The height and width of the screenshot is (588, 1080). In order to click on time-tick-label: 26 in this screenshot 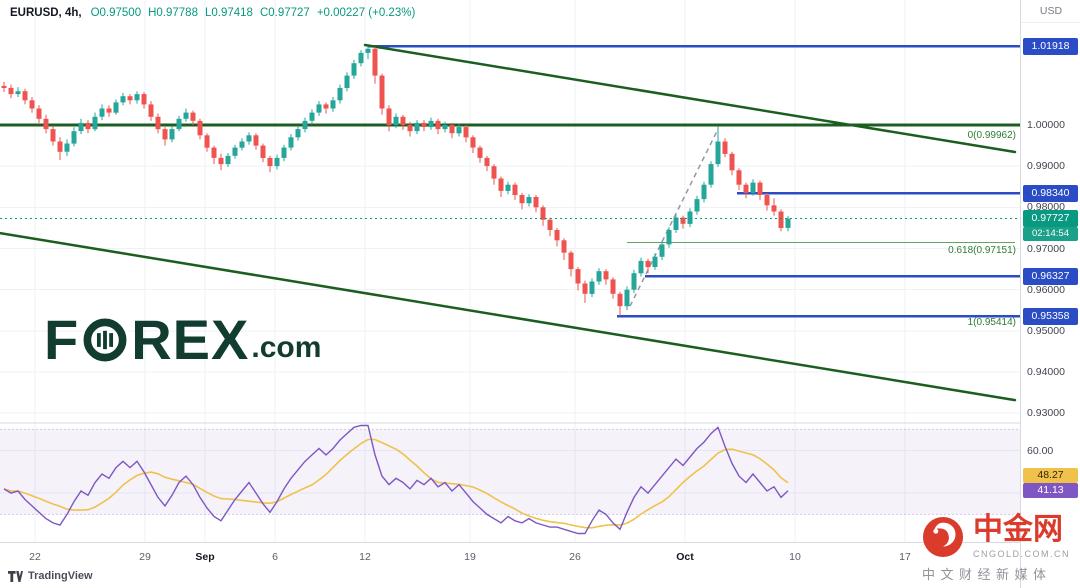, I will do `click(575, 557)`.